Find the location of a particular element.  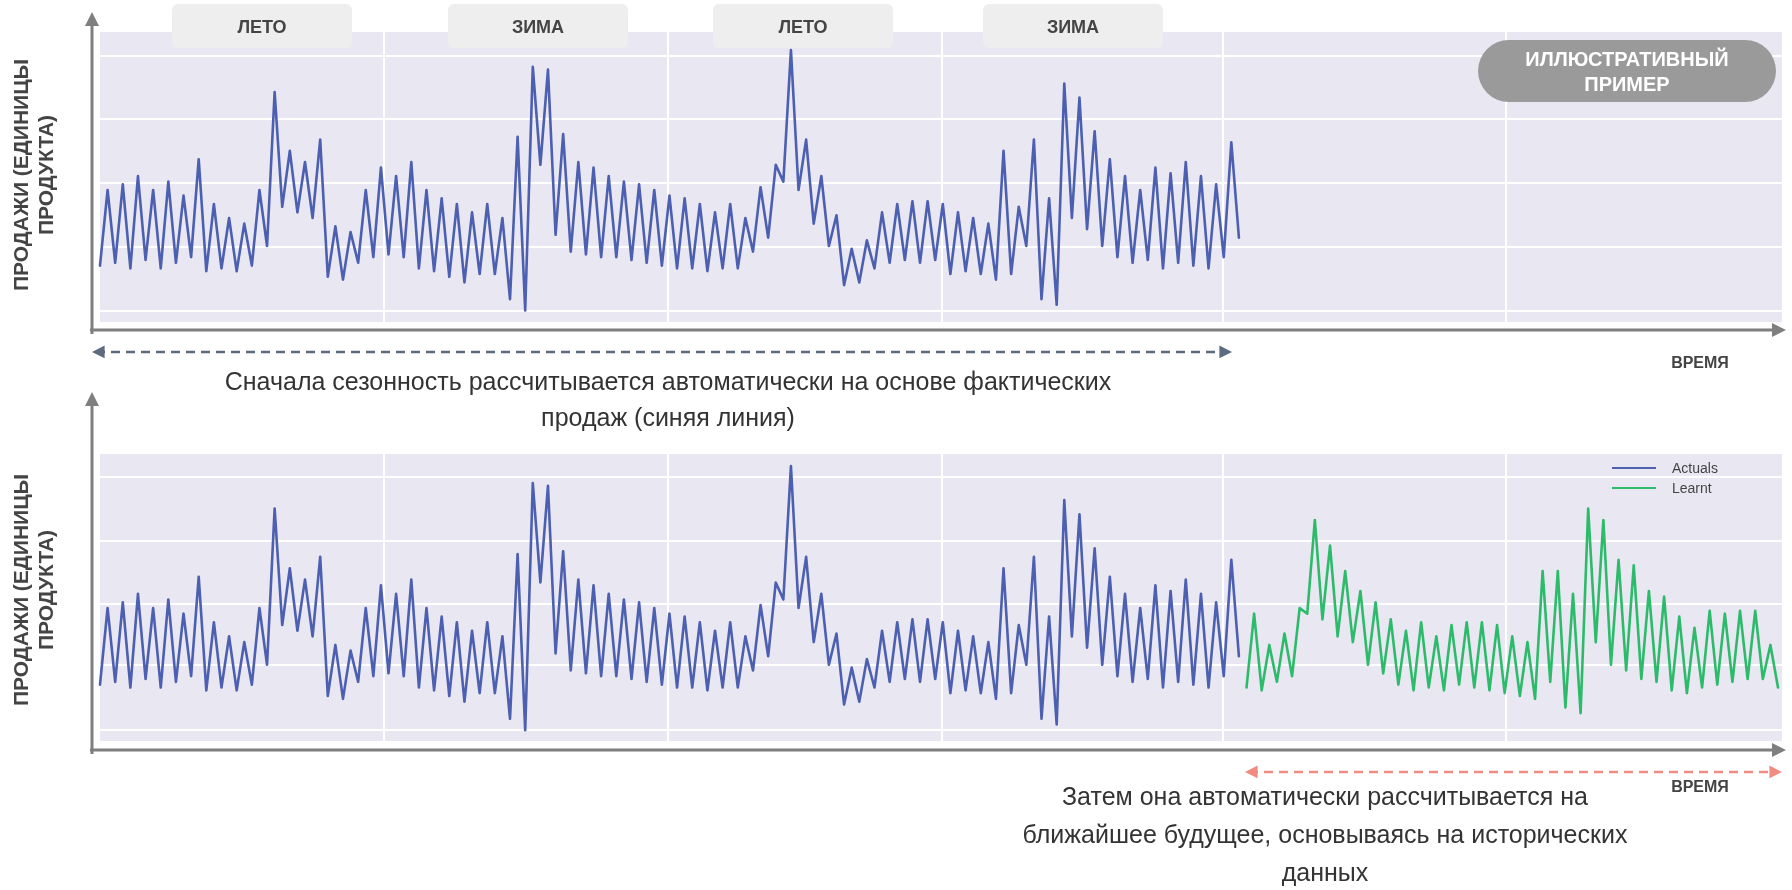

legend-label: Learnt is located at coordinates (1692, 488).